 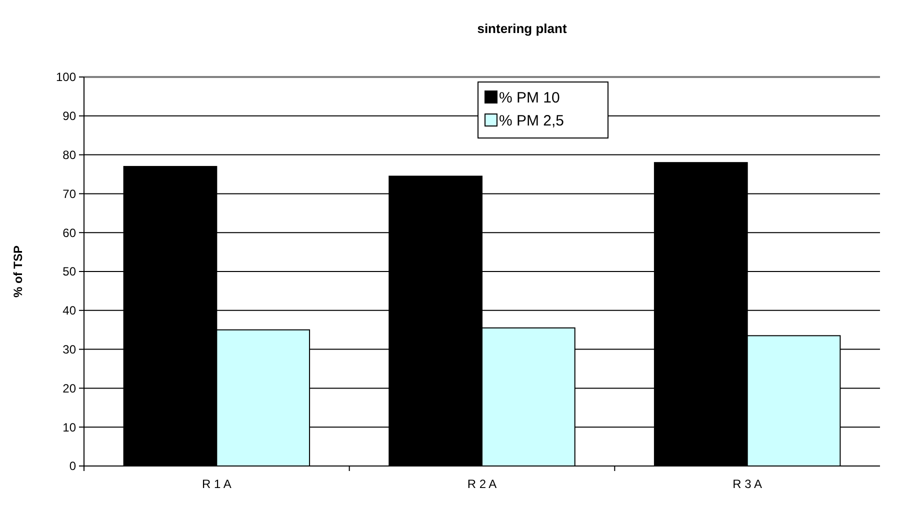 I want to click on y-tick-label: 30, so click(x=69, y=349).